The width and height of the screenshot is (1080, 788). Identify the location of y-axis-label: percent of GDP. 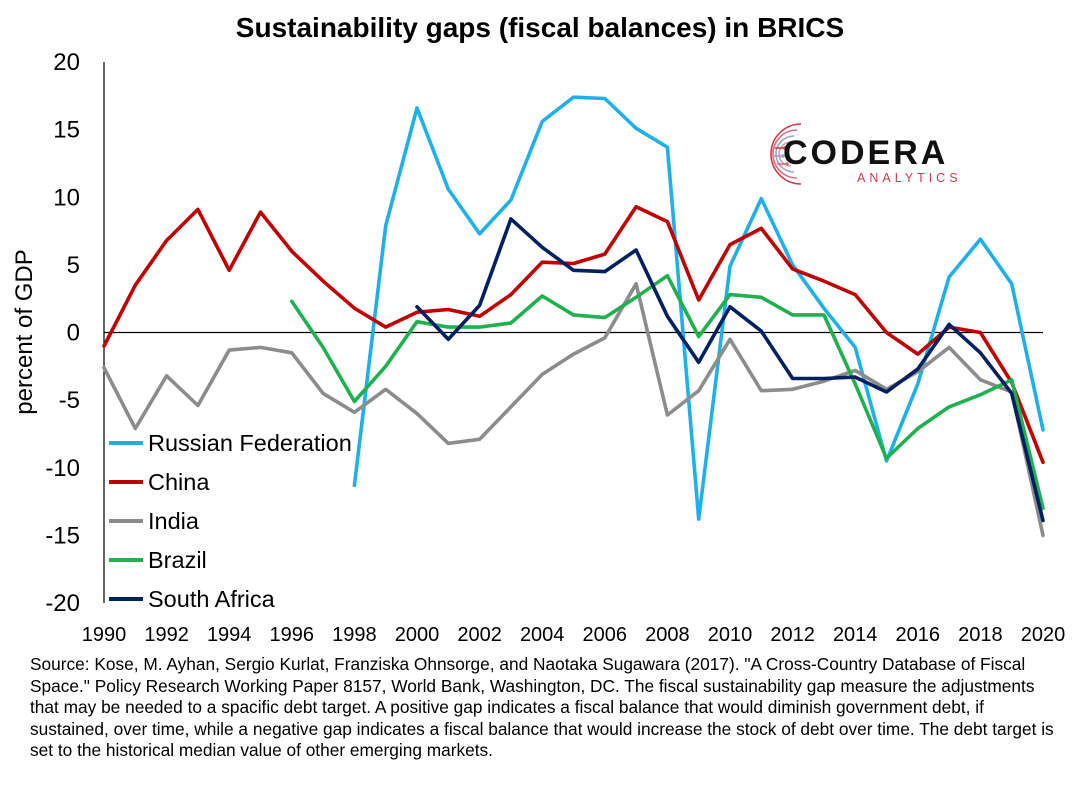
(24, 331).